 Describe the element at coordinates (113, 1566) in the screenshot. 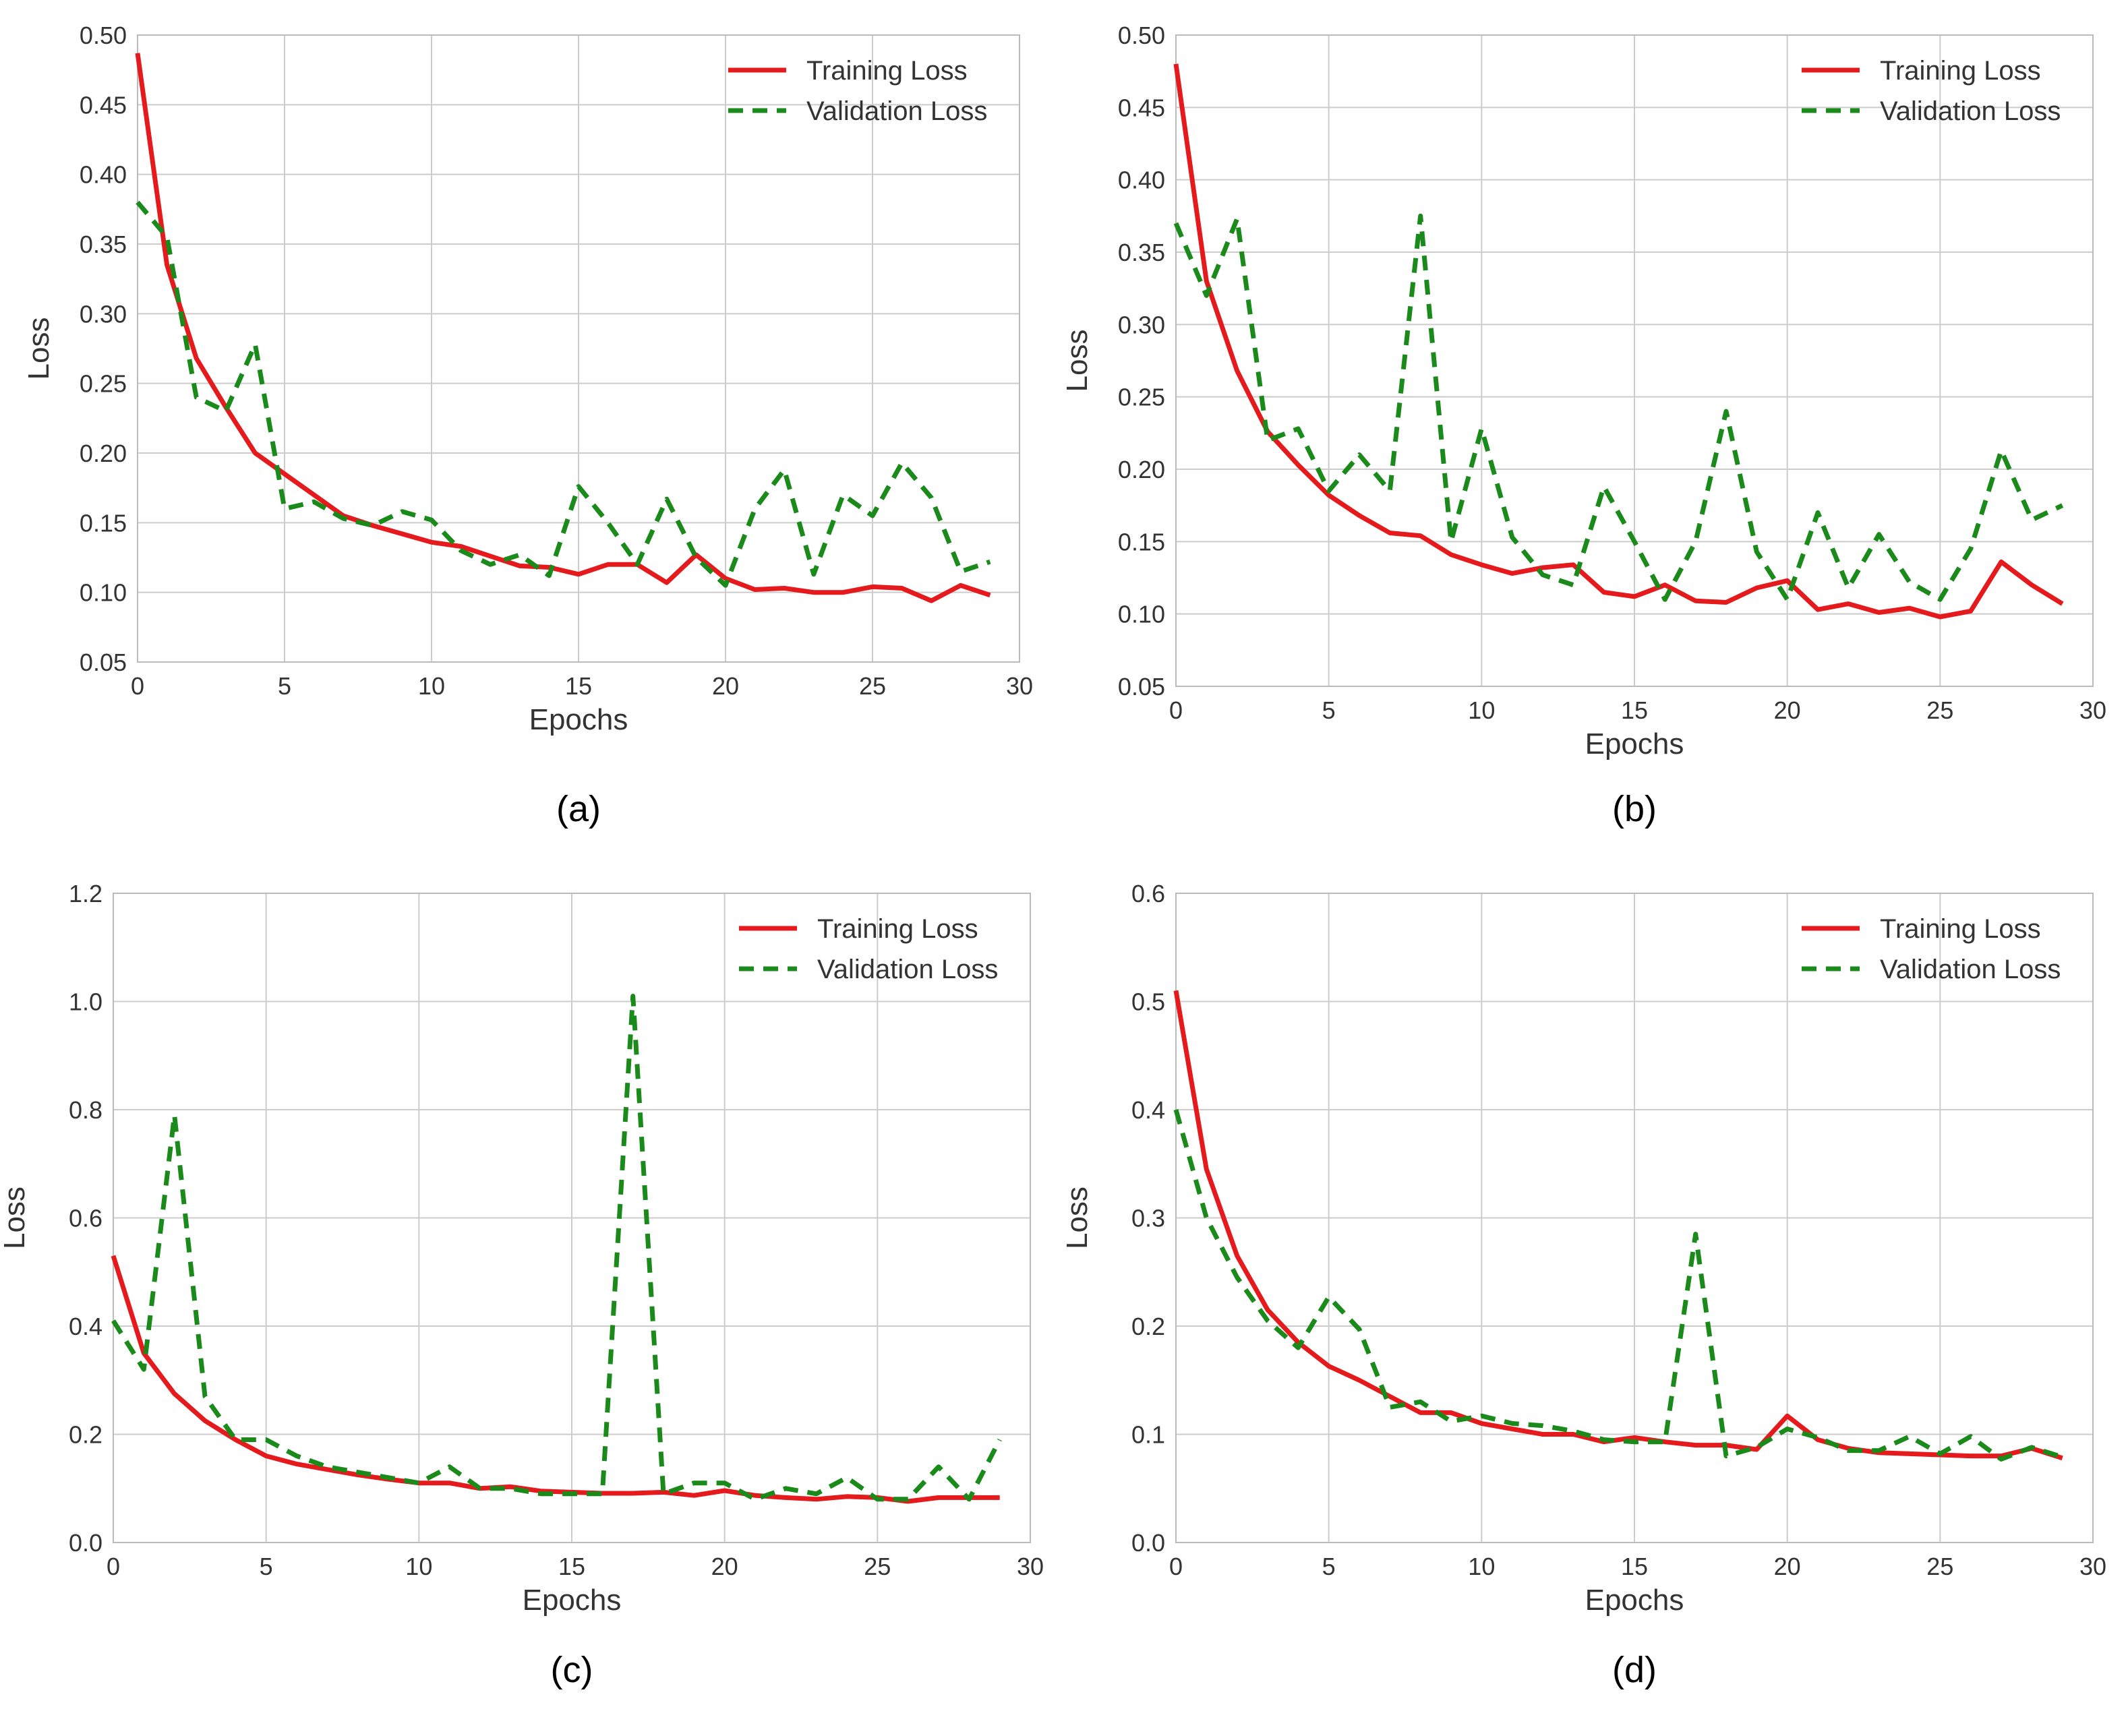

I see `x-tick-label: 0` at that location.